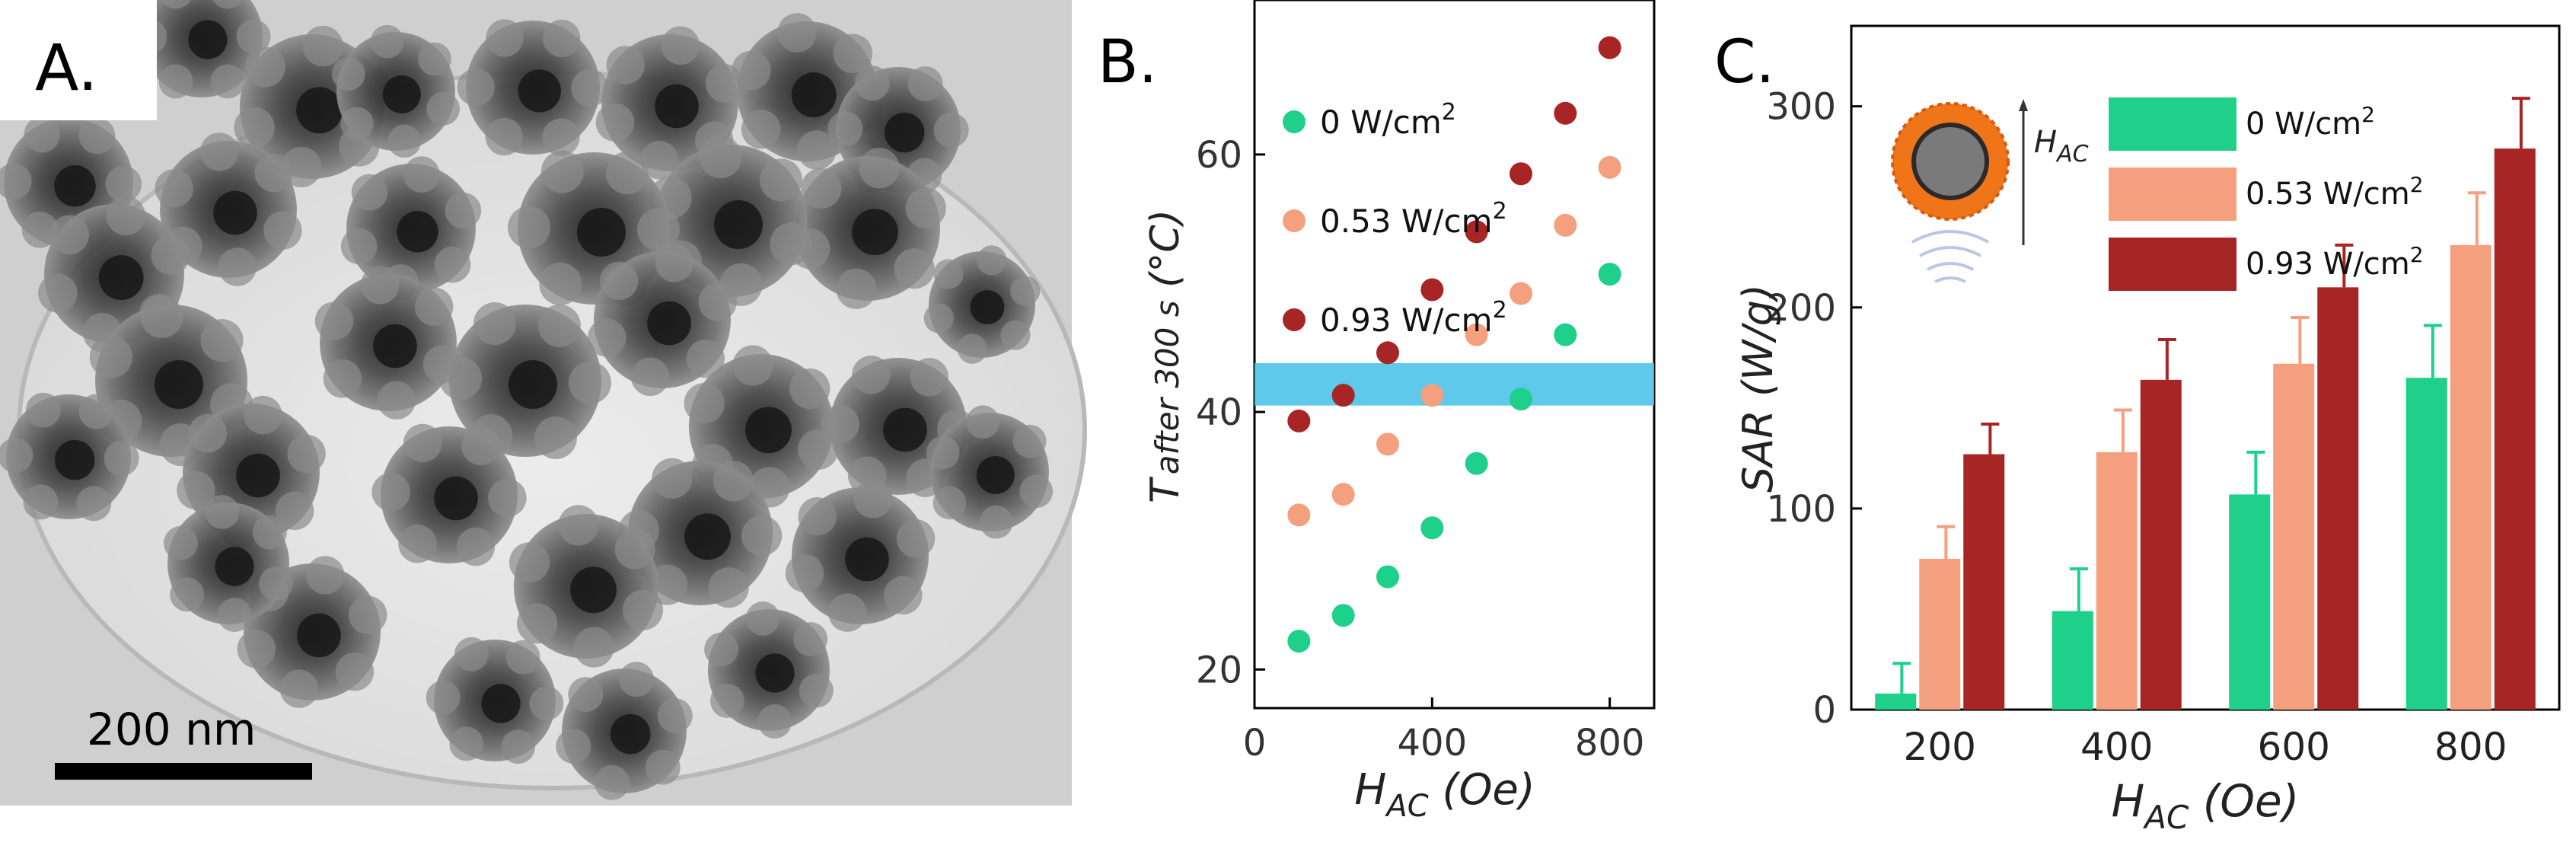 This screenshot has height=852, width=2576. I want to click on legend-label: 0.53 W/cm2, so click(1413, 219).